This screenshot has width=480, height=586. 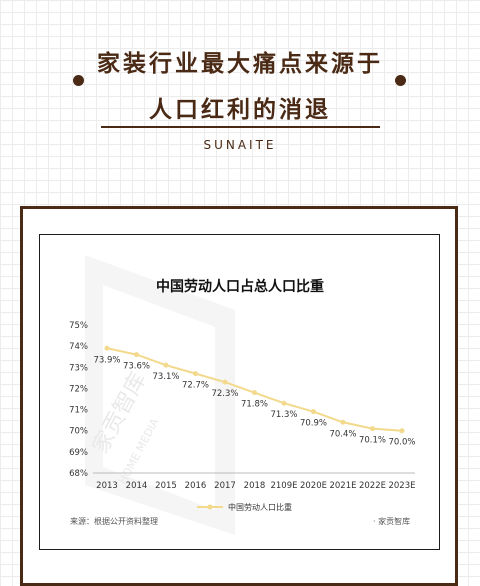 I want to click on data-label: 70.0%, so click(x=401, y=443).